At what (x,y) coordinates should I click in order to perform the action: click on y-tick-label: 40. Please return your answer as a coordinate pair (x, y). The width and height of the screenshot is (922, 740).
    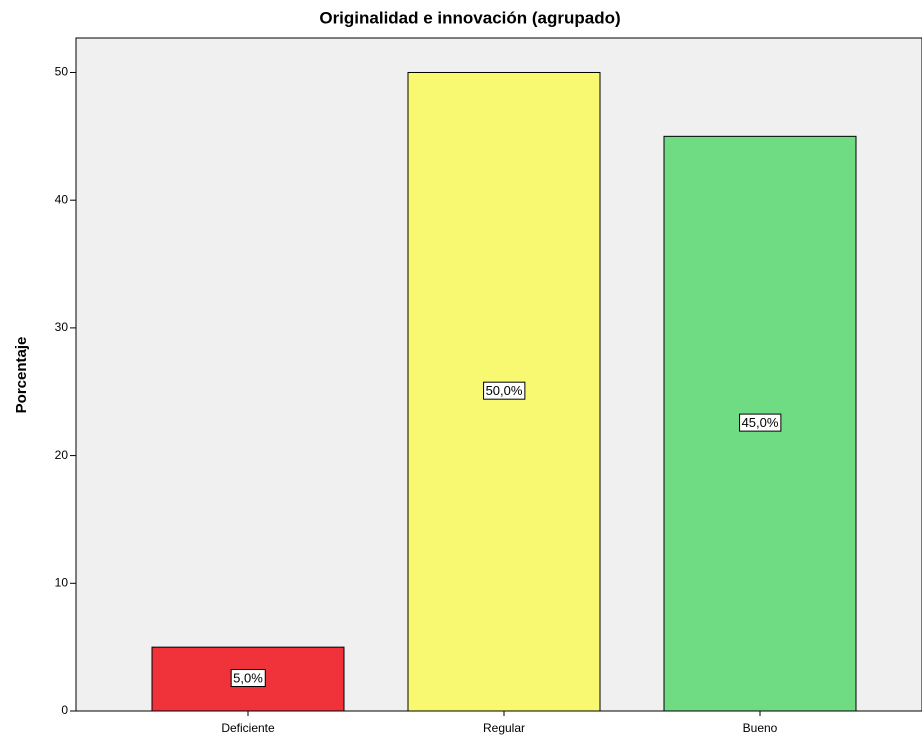
    Looking at the image, I should click on (62, 199).